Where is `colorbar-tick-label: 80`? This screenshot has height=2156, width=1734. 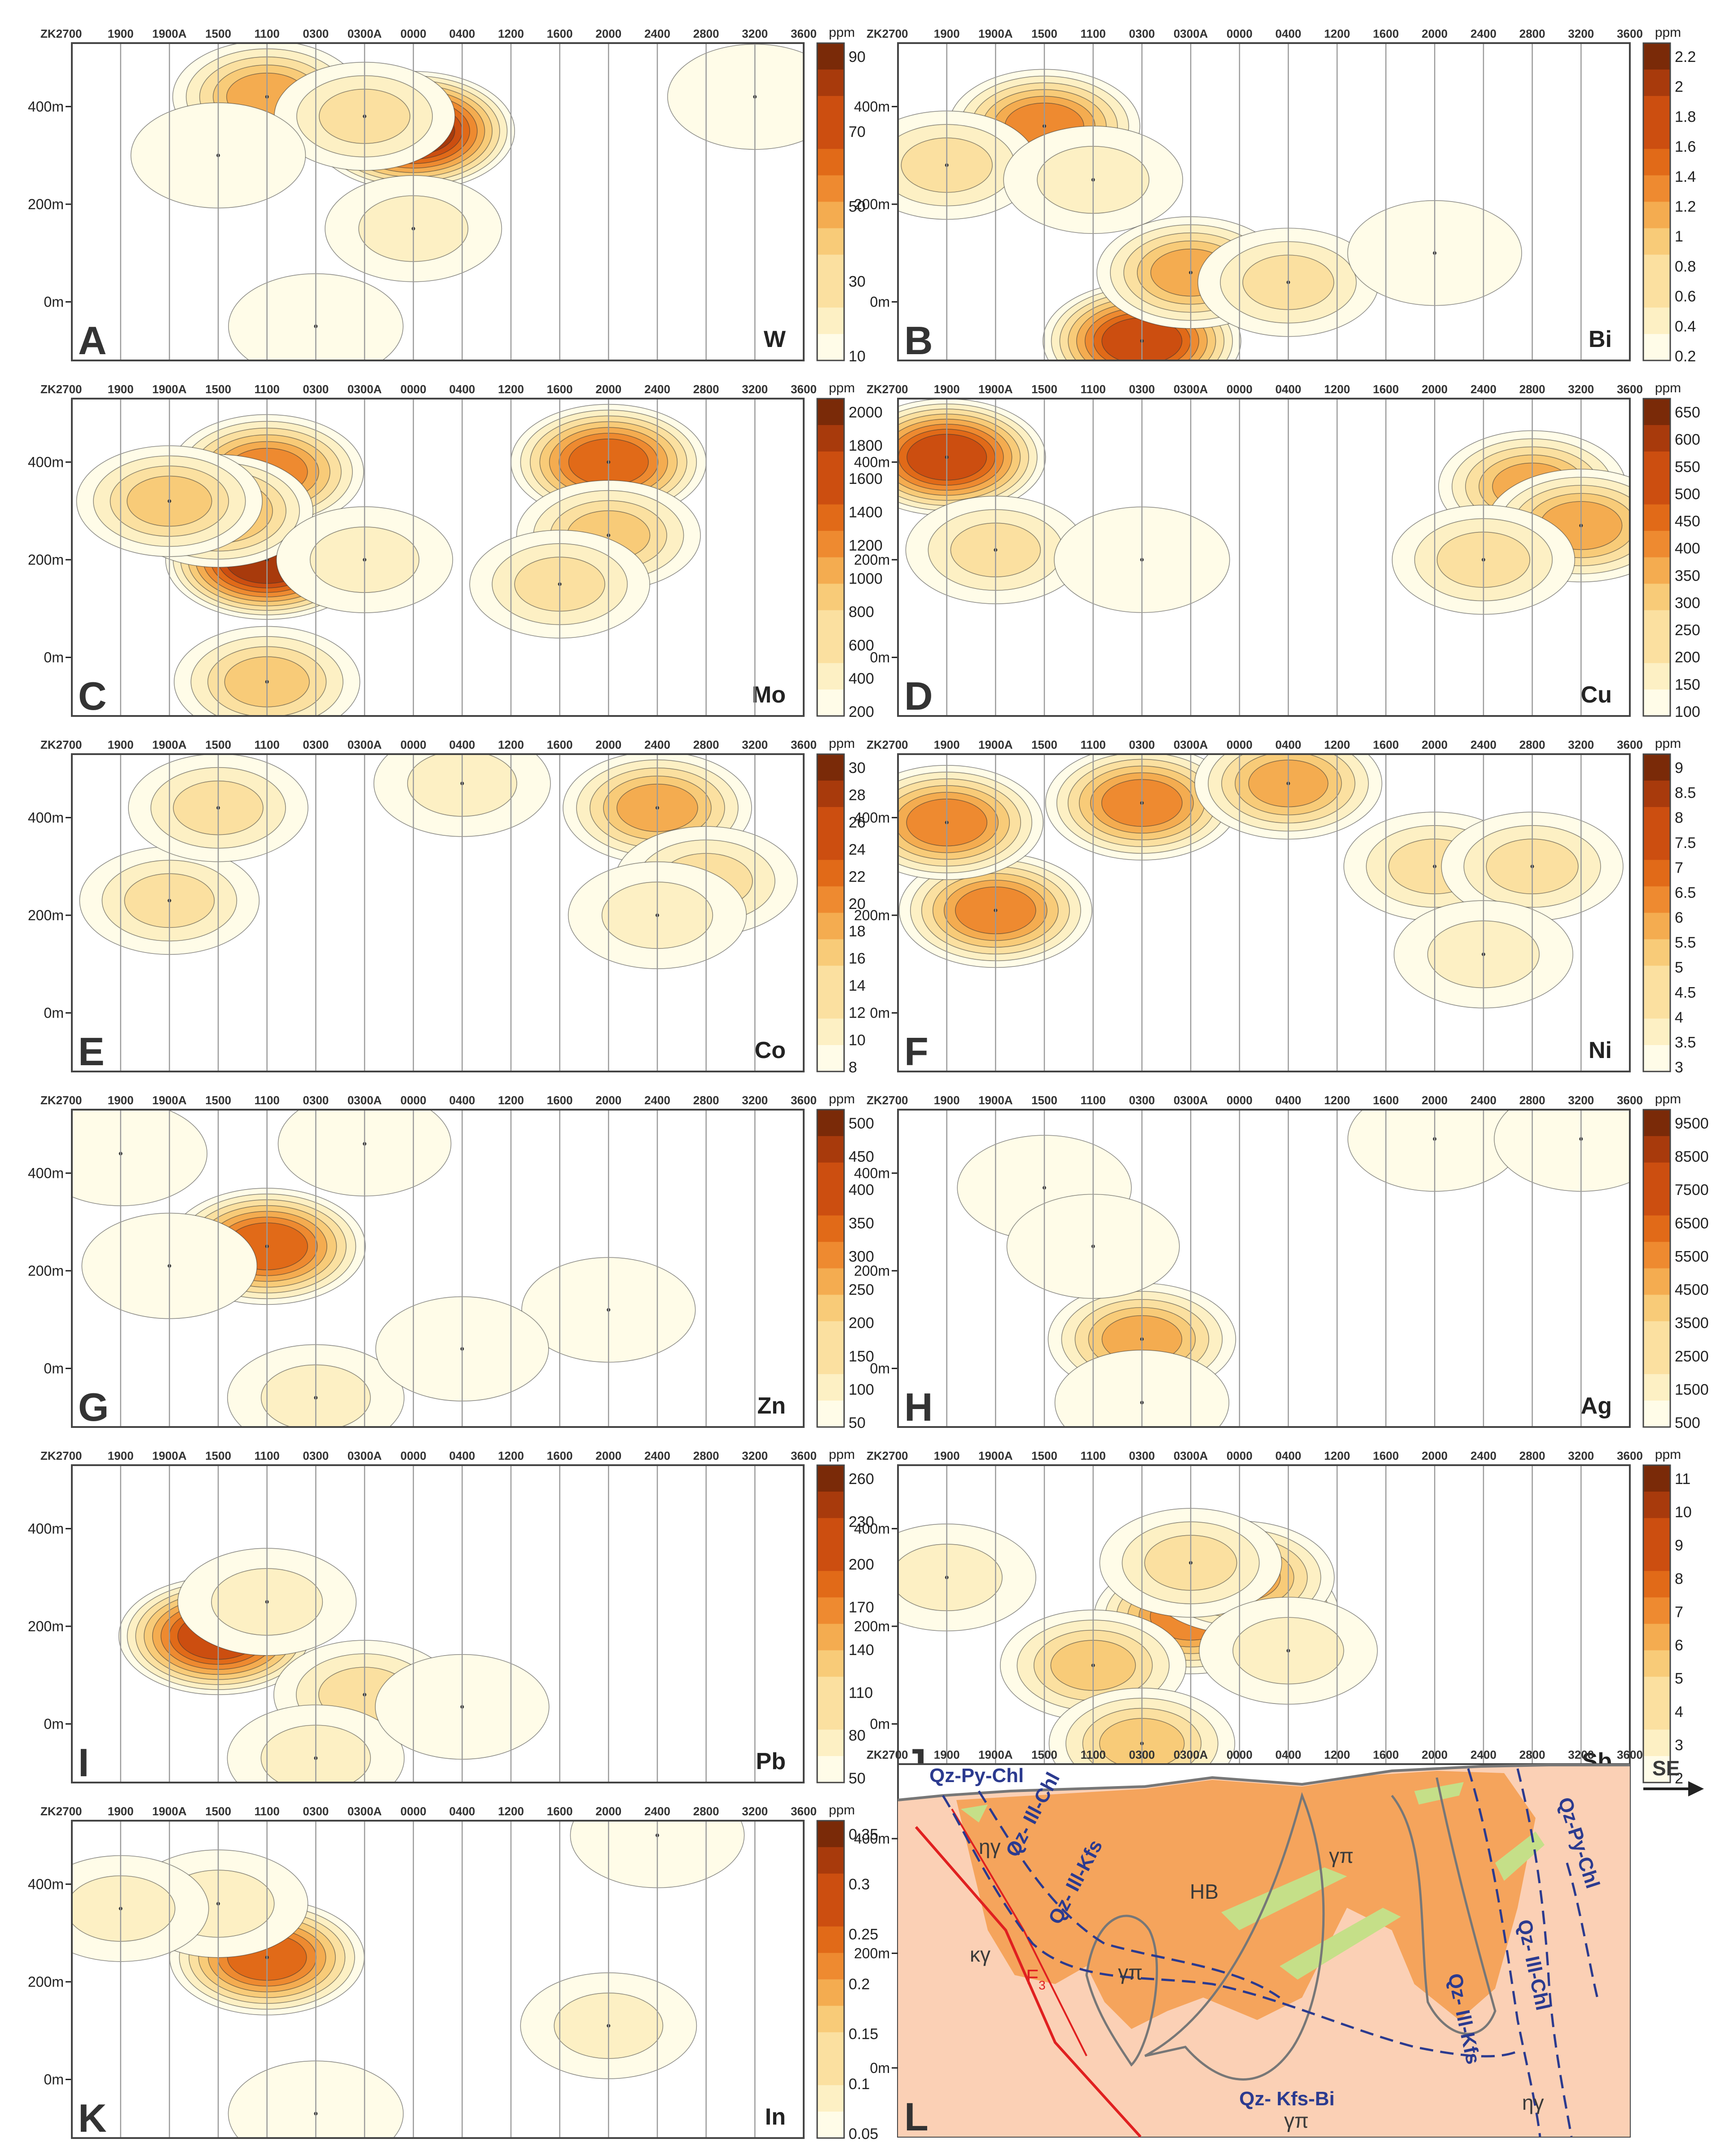
colorbar-tick-label: 80 is located at coordinates (857, 1735).